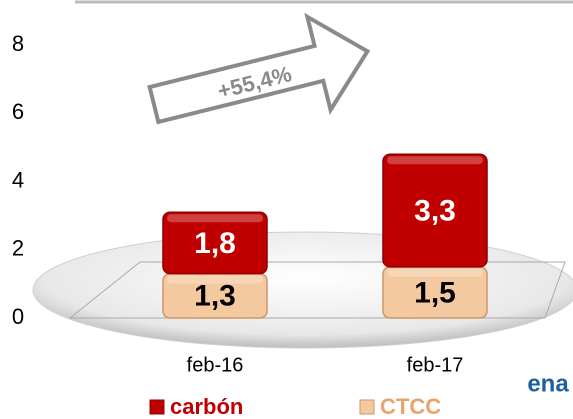 This screenshot has height=419, width=573. Describe the element at coordinates (206, 406) in the screenshot. I see `legend-label: carbón` at that location.